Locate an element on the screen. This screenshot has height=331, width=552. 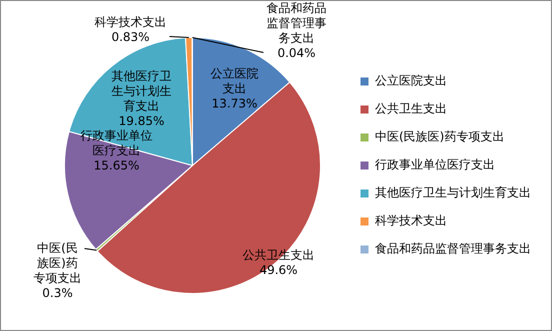
legend-label: 食品和药品监督管理事务支出 is located at coordinates (453, 249).